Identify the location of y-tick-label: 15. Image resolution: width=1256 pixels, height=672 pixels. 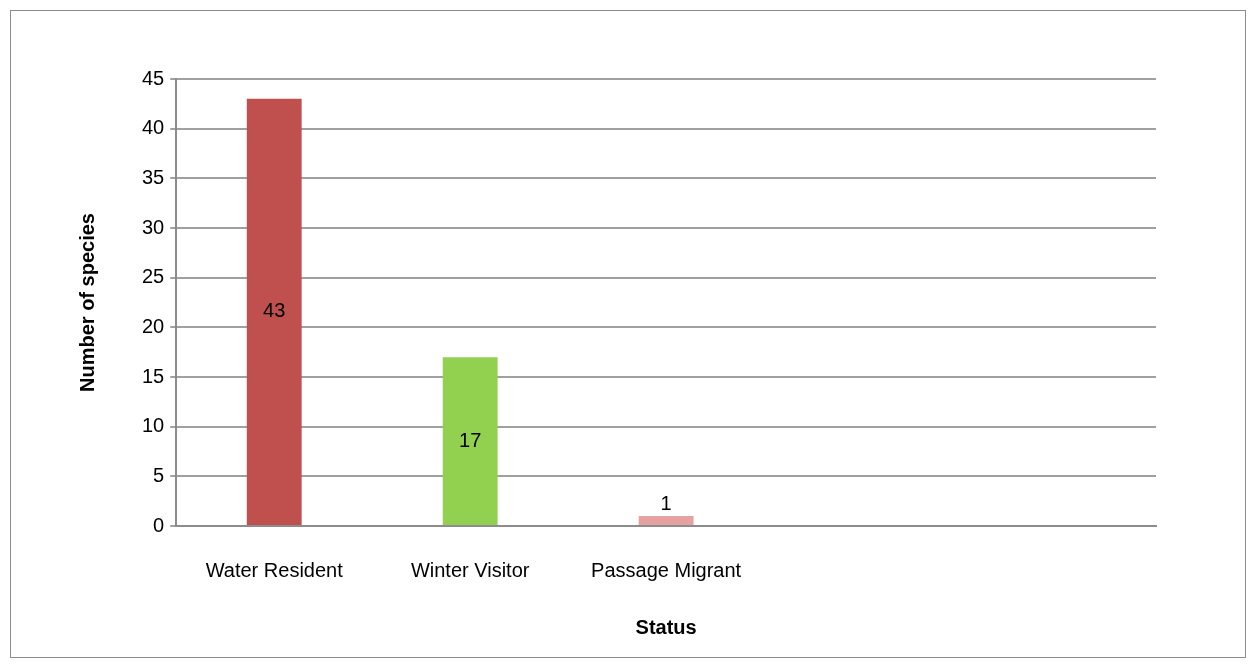
(153, 375).